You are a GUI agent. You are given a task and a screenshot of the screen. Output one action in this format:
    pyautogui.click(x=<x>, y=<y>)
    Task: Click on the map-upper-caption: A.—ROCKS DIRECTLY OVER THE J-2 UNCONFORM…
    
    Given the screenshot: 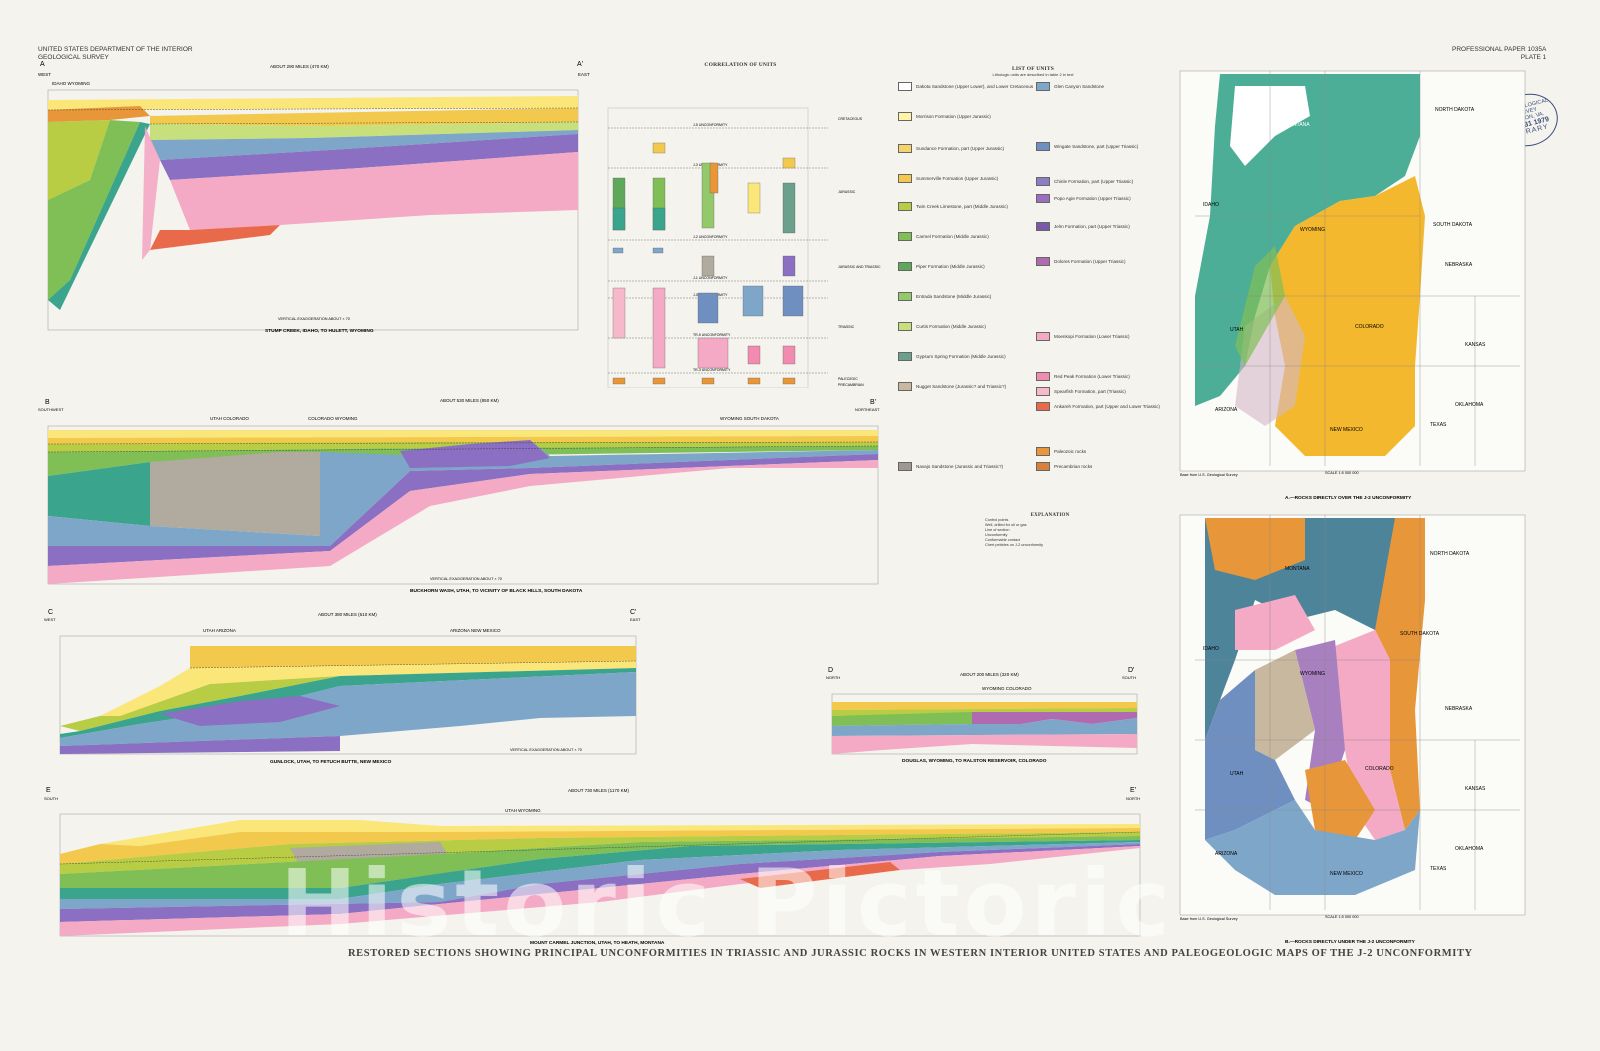 What is the action you would take?
    pyautogui.click(x=1348, y=498)
    